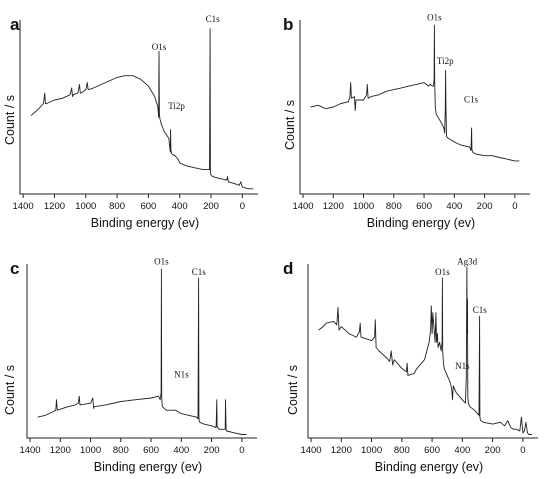 This screenshot has height=479, width=550. I want to click on panel-letter: b, so click(288, 24).